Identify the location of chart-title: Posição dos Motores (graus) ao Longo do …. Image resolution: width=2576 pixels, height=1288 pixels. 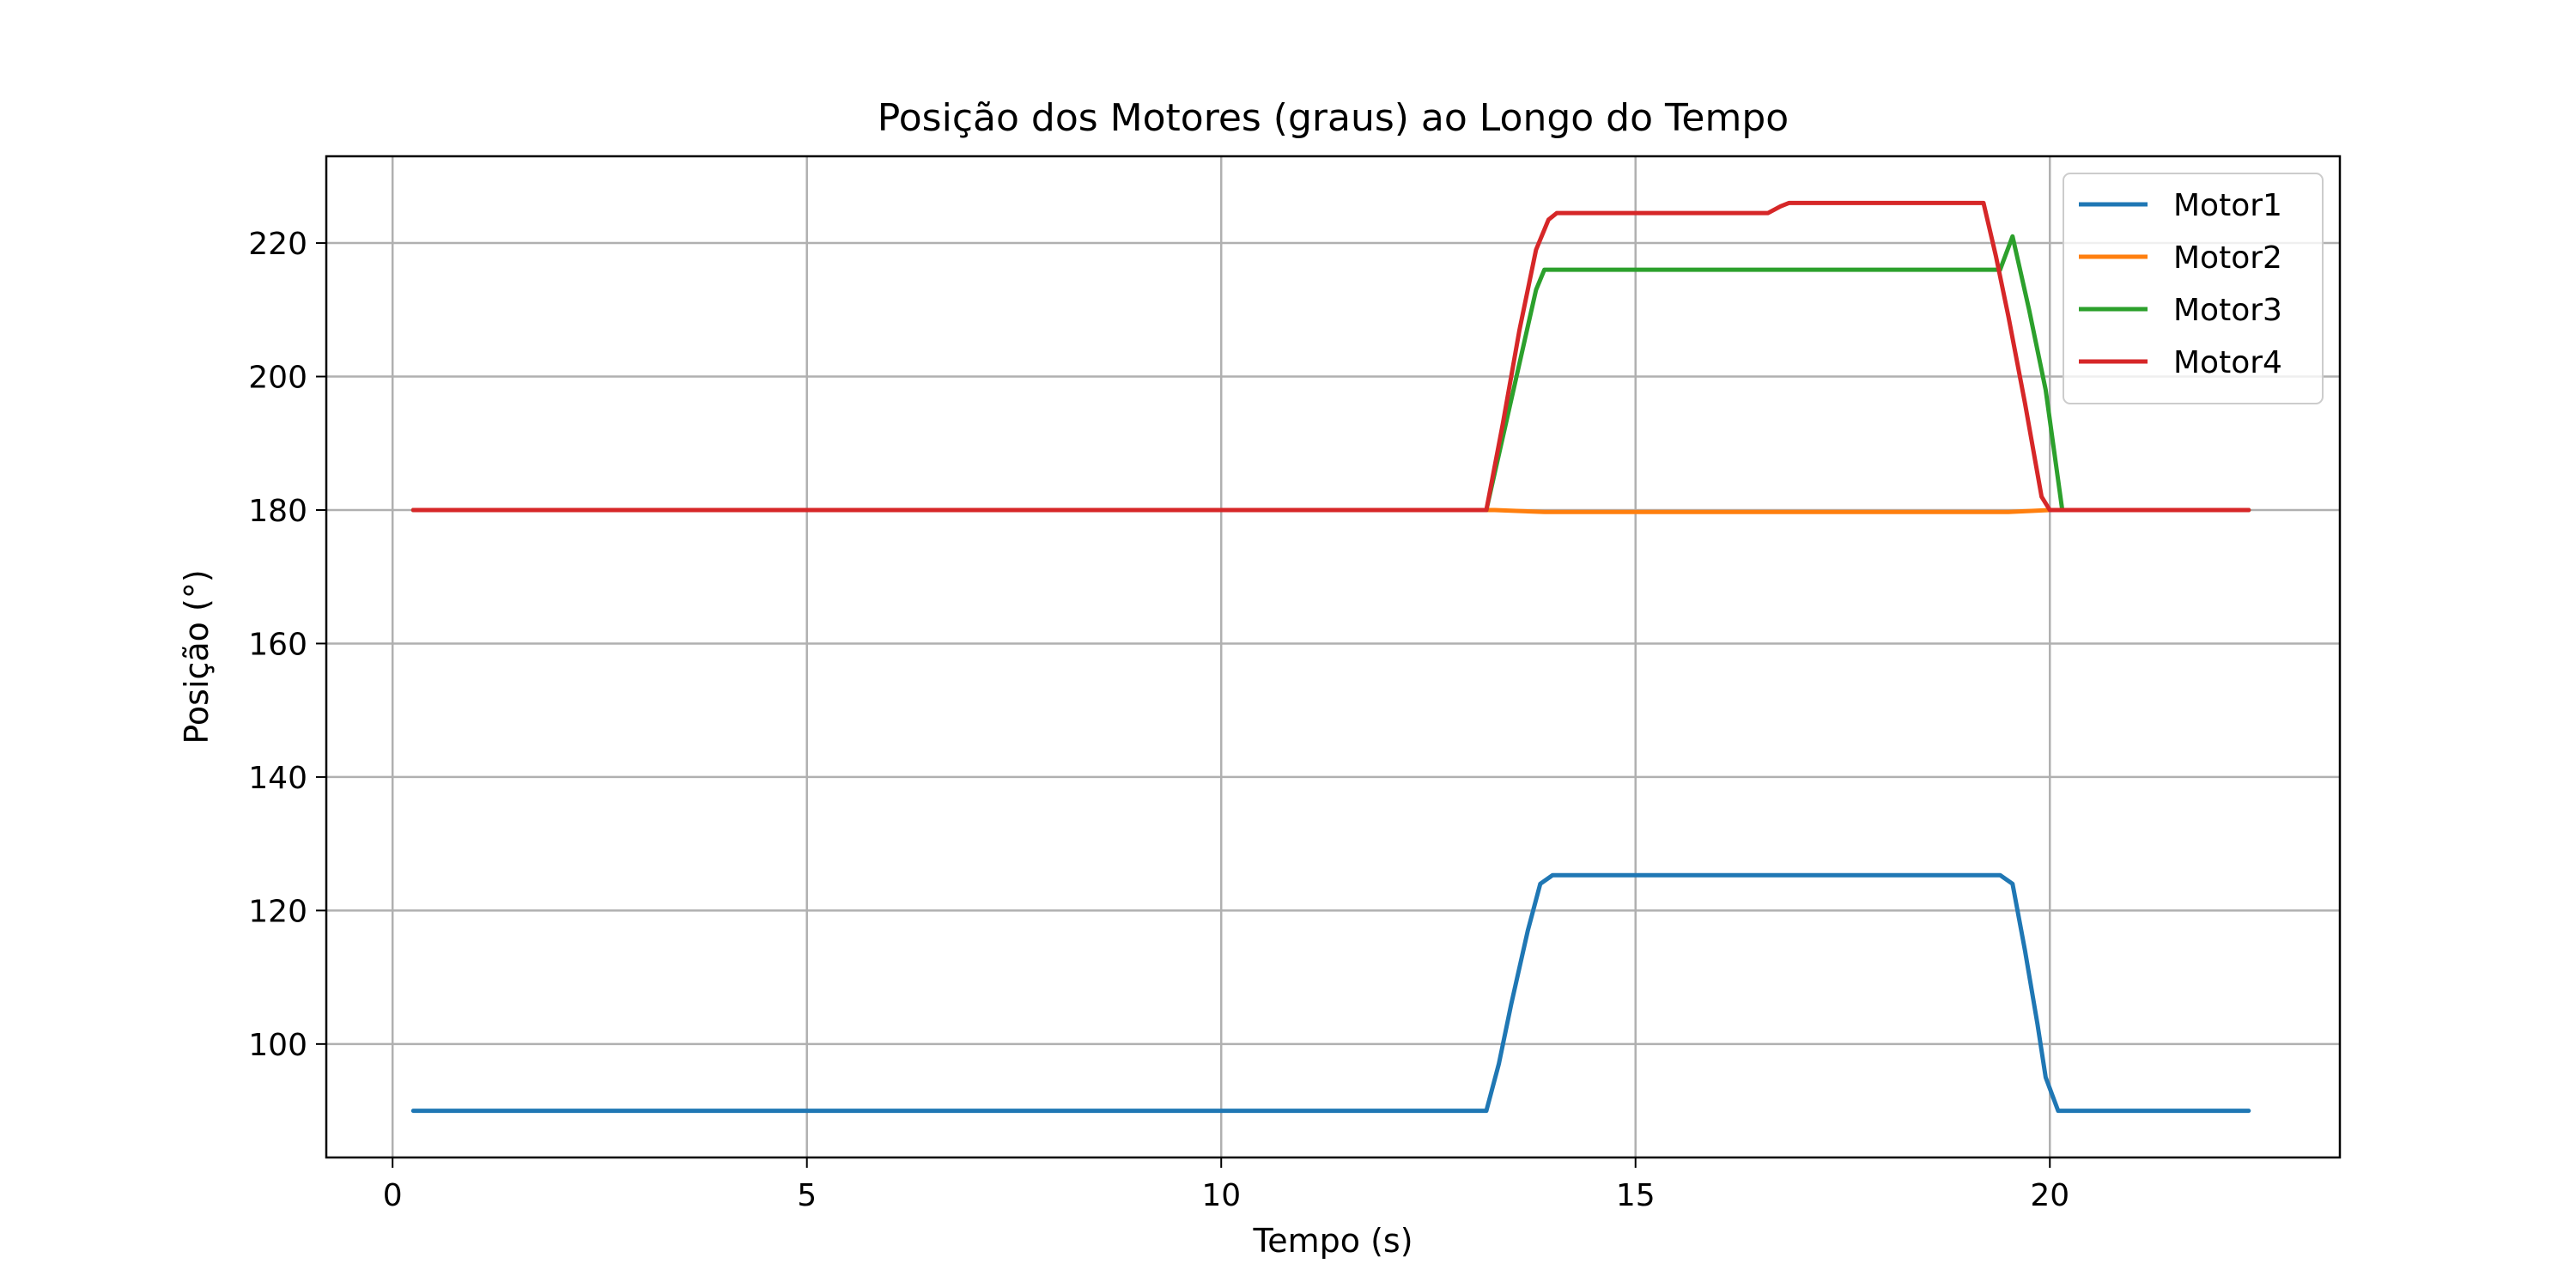
(1334, 118).